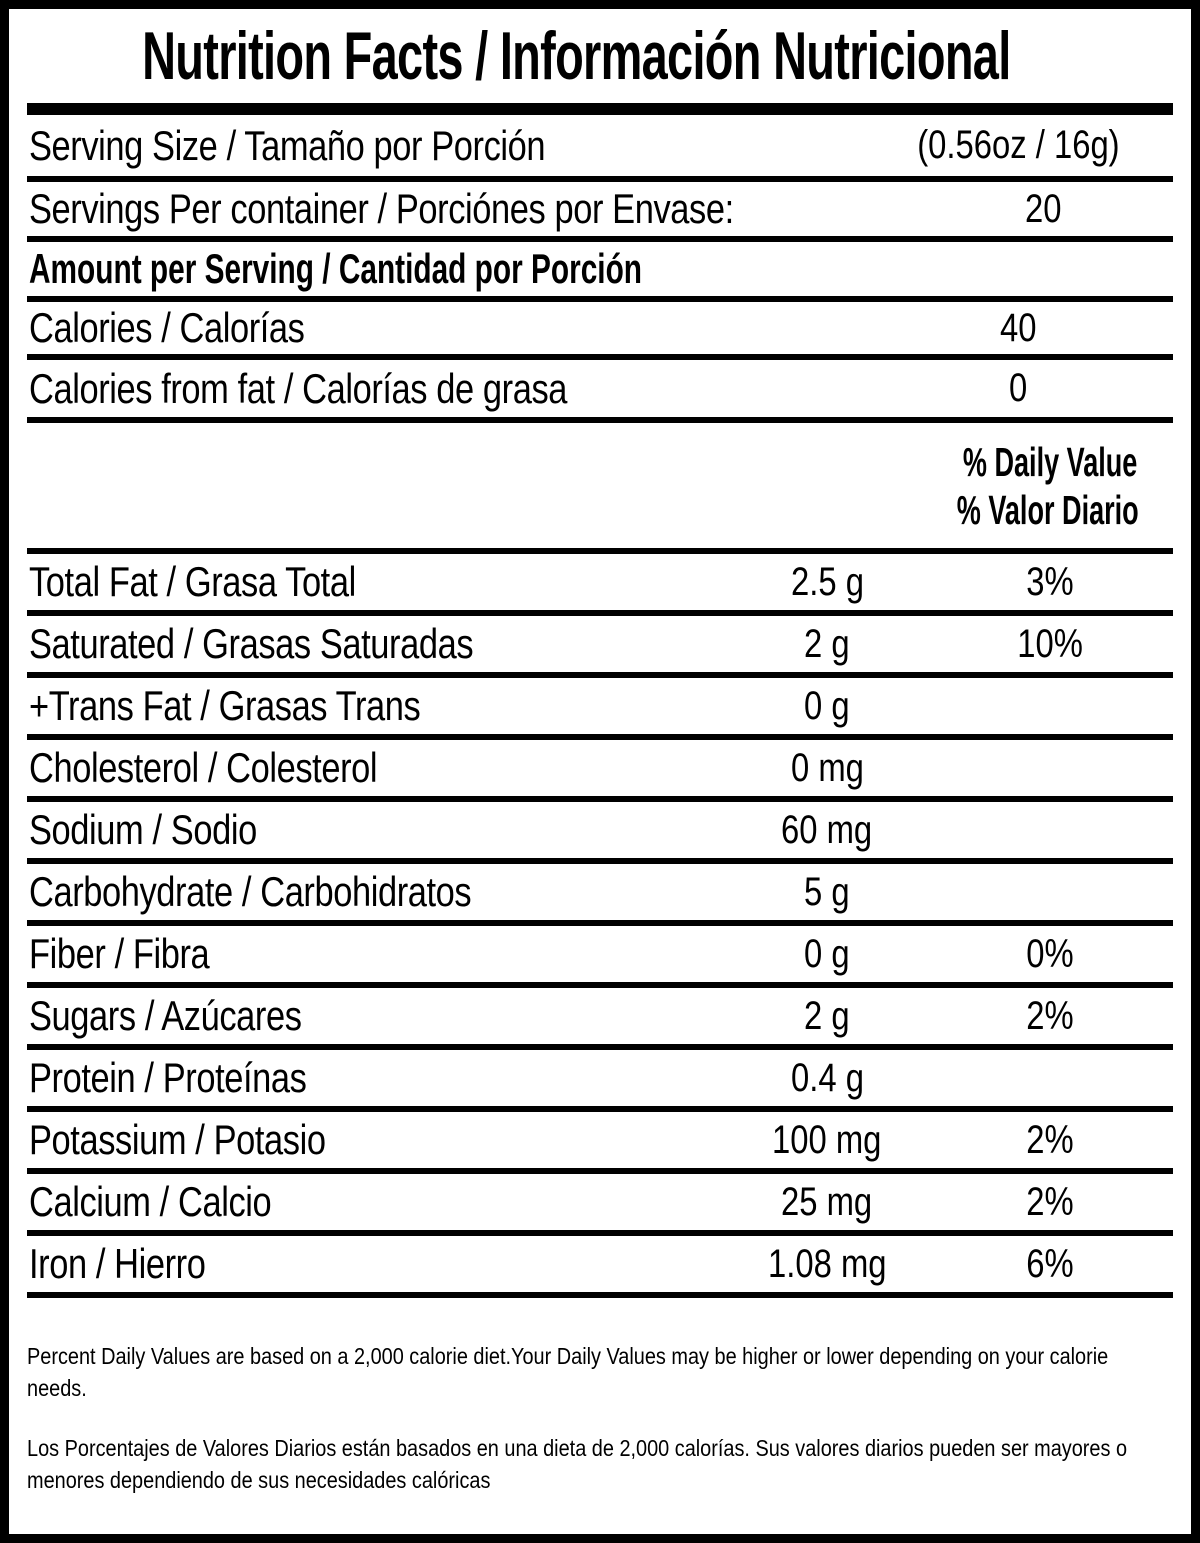  Describe the element at coordinates (827, 829) in the screenshot. I see `nutrient-amount: 60 mg` at that location.